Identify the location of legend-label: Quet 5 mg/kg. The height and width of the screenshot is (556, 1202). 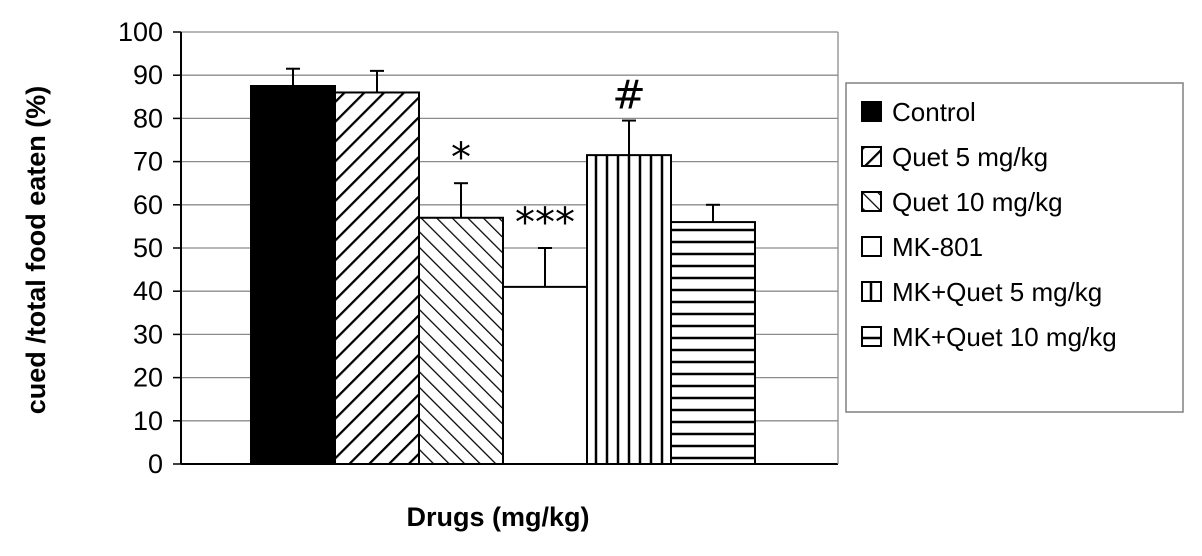
(970, 157).